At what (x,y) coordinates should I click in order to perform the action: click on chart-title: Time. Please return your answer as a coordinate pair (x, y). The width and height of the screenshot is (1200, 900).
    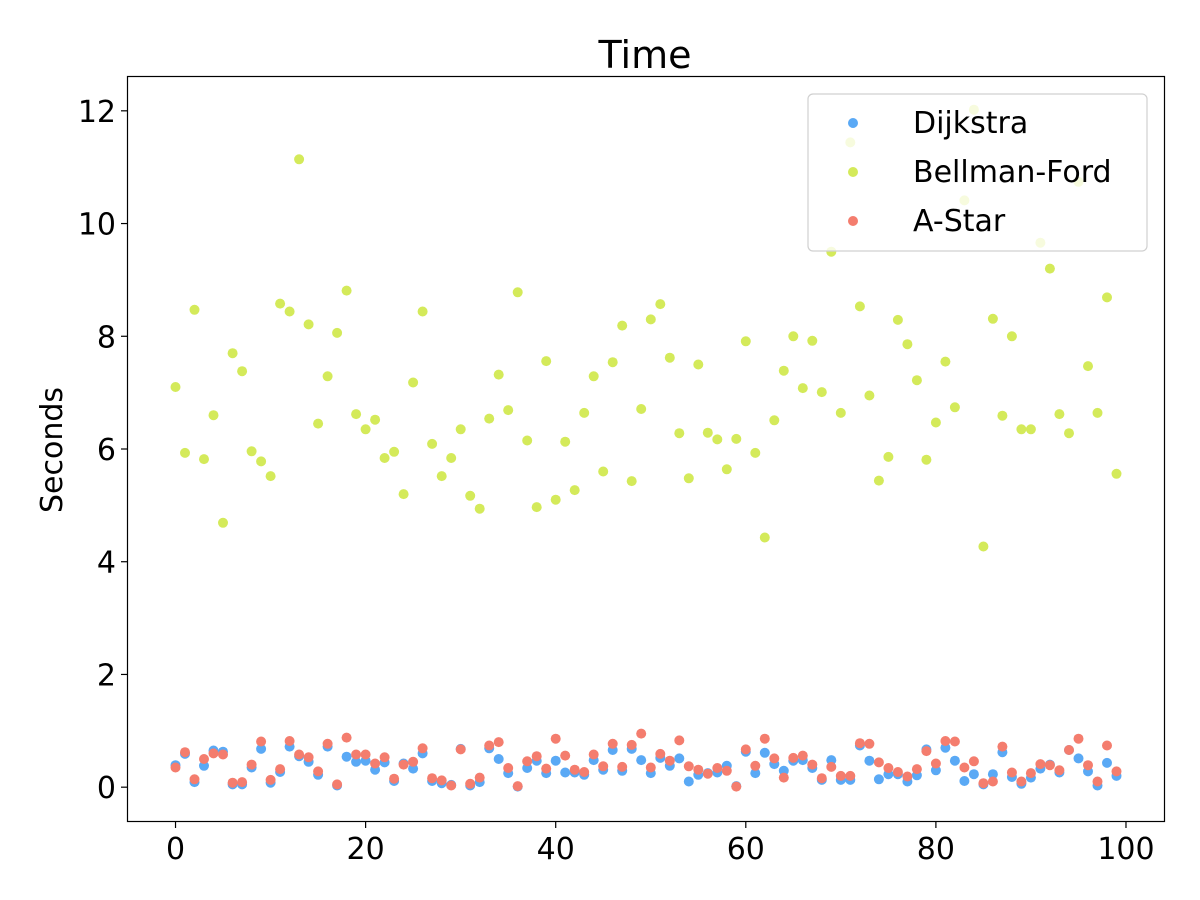
    Looking at the image, I should click on (645, 55).